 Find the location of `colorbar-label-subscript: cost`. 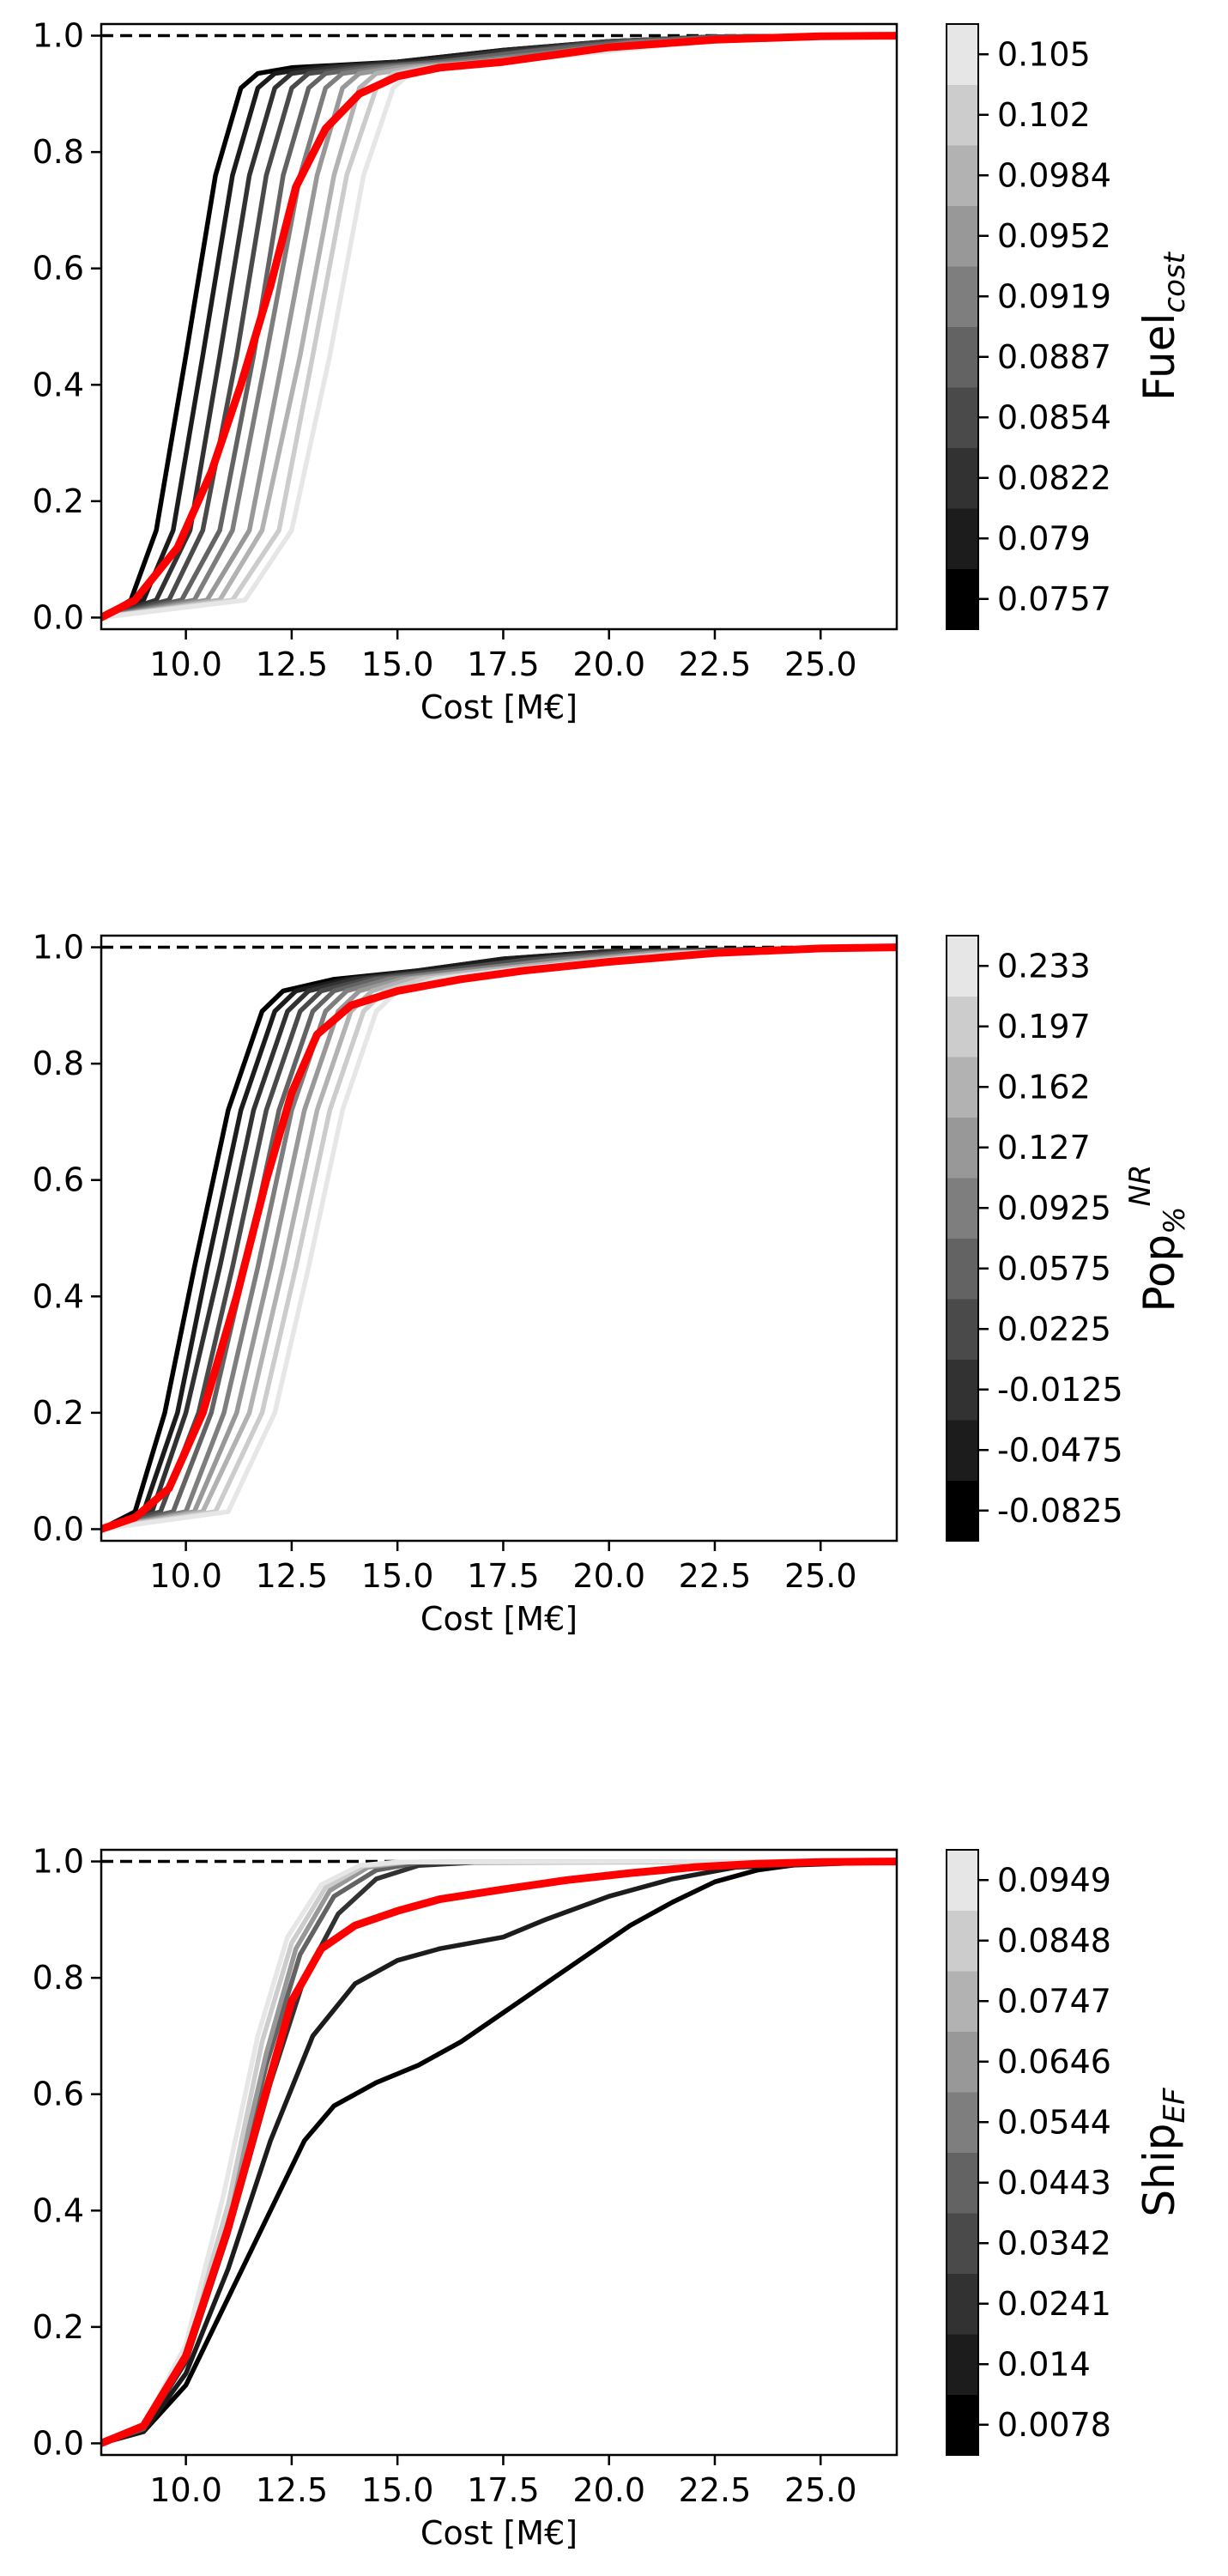

colorbar-label-subscript: cost is located at coordinates (1175, 281).